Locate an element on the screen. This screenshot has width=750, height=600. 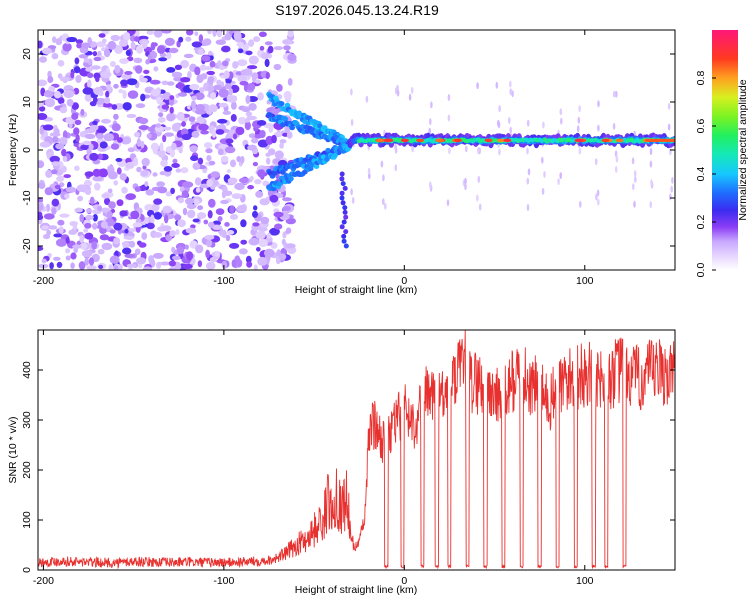
snr-y-tick-label: 300 is located at coordinates (27, 420).